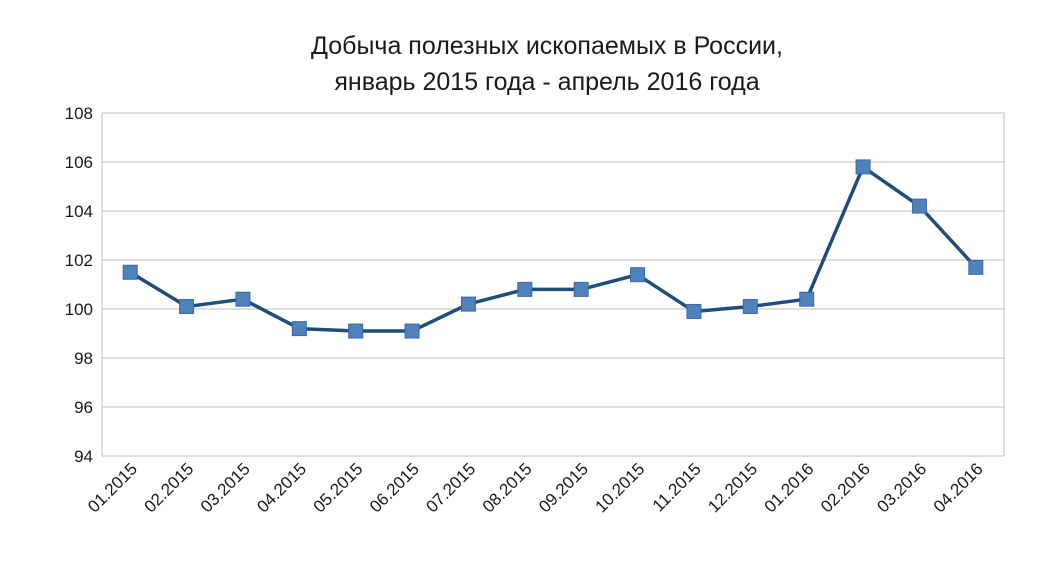 Image resolution: width=1047 pixels, height=575 pixels. Describe the element at coordinates (450, 487) in the screenshot. I see `x-tick-label: 07.2015` at that location.